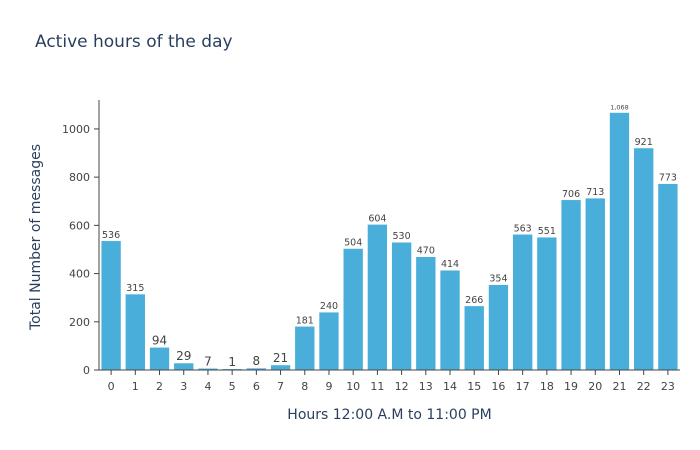 The height and width of the screenshot is (450, 700). Describe the element at coordinates (523, 386) in the screenshot. I see `x-tick-label-17: 17` at that location.